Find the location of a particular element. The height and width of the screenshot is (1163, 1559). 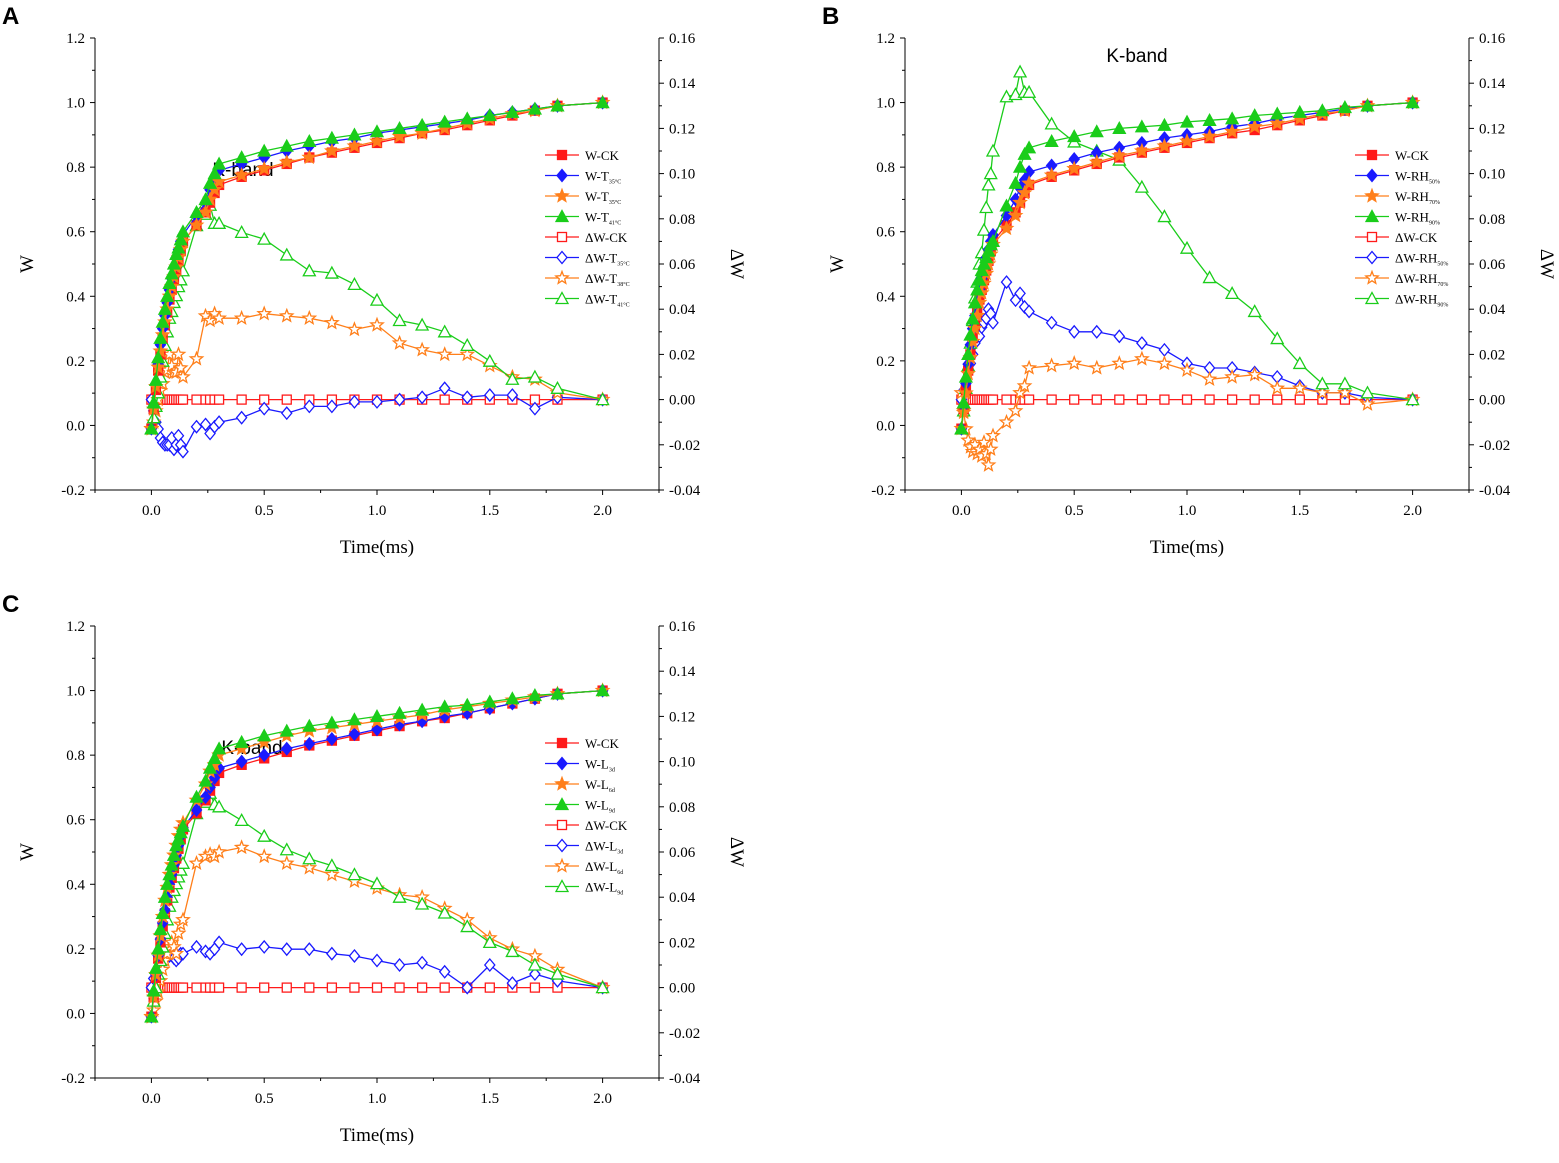

y-tick-label: 1.0 is located at coordinates (885, 104).